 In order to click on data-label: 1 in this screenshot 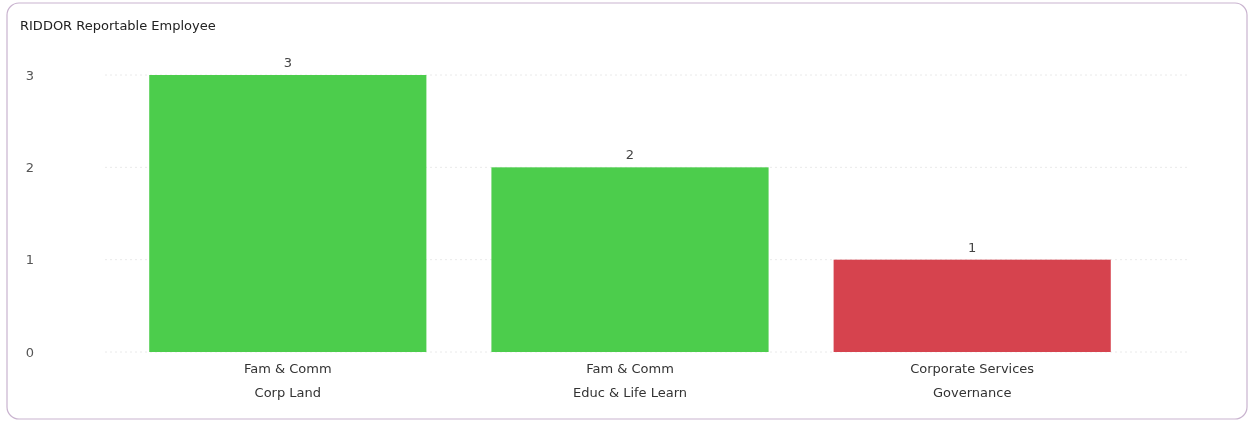, I will do `click(972, 247)`.